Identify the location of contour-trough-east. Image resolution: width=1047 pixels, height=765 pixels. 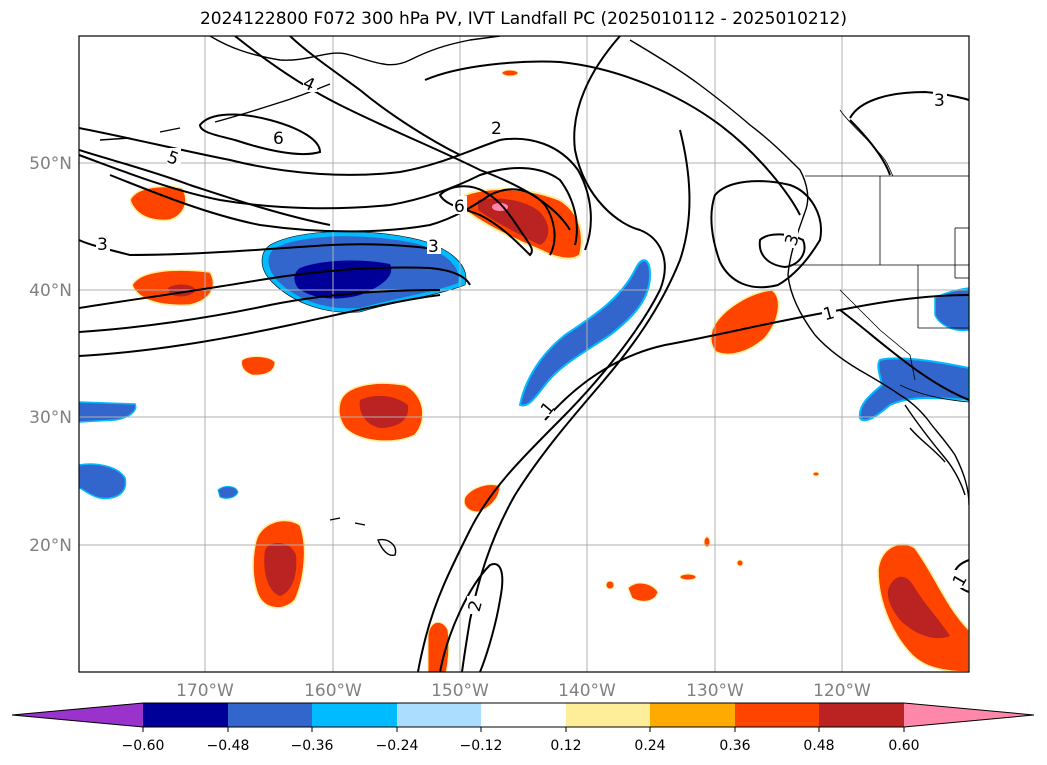
(766, 234).